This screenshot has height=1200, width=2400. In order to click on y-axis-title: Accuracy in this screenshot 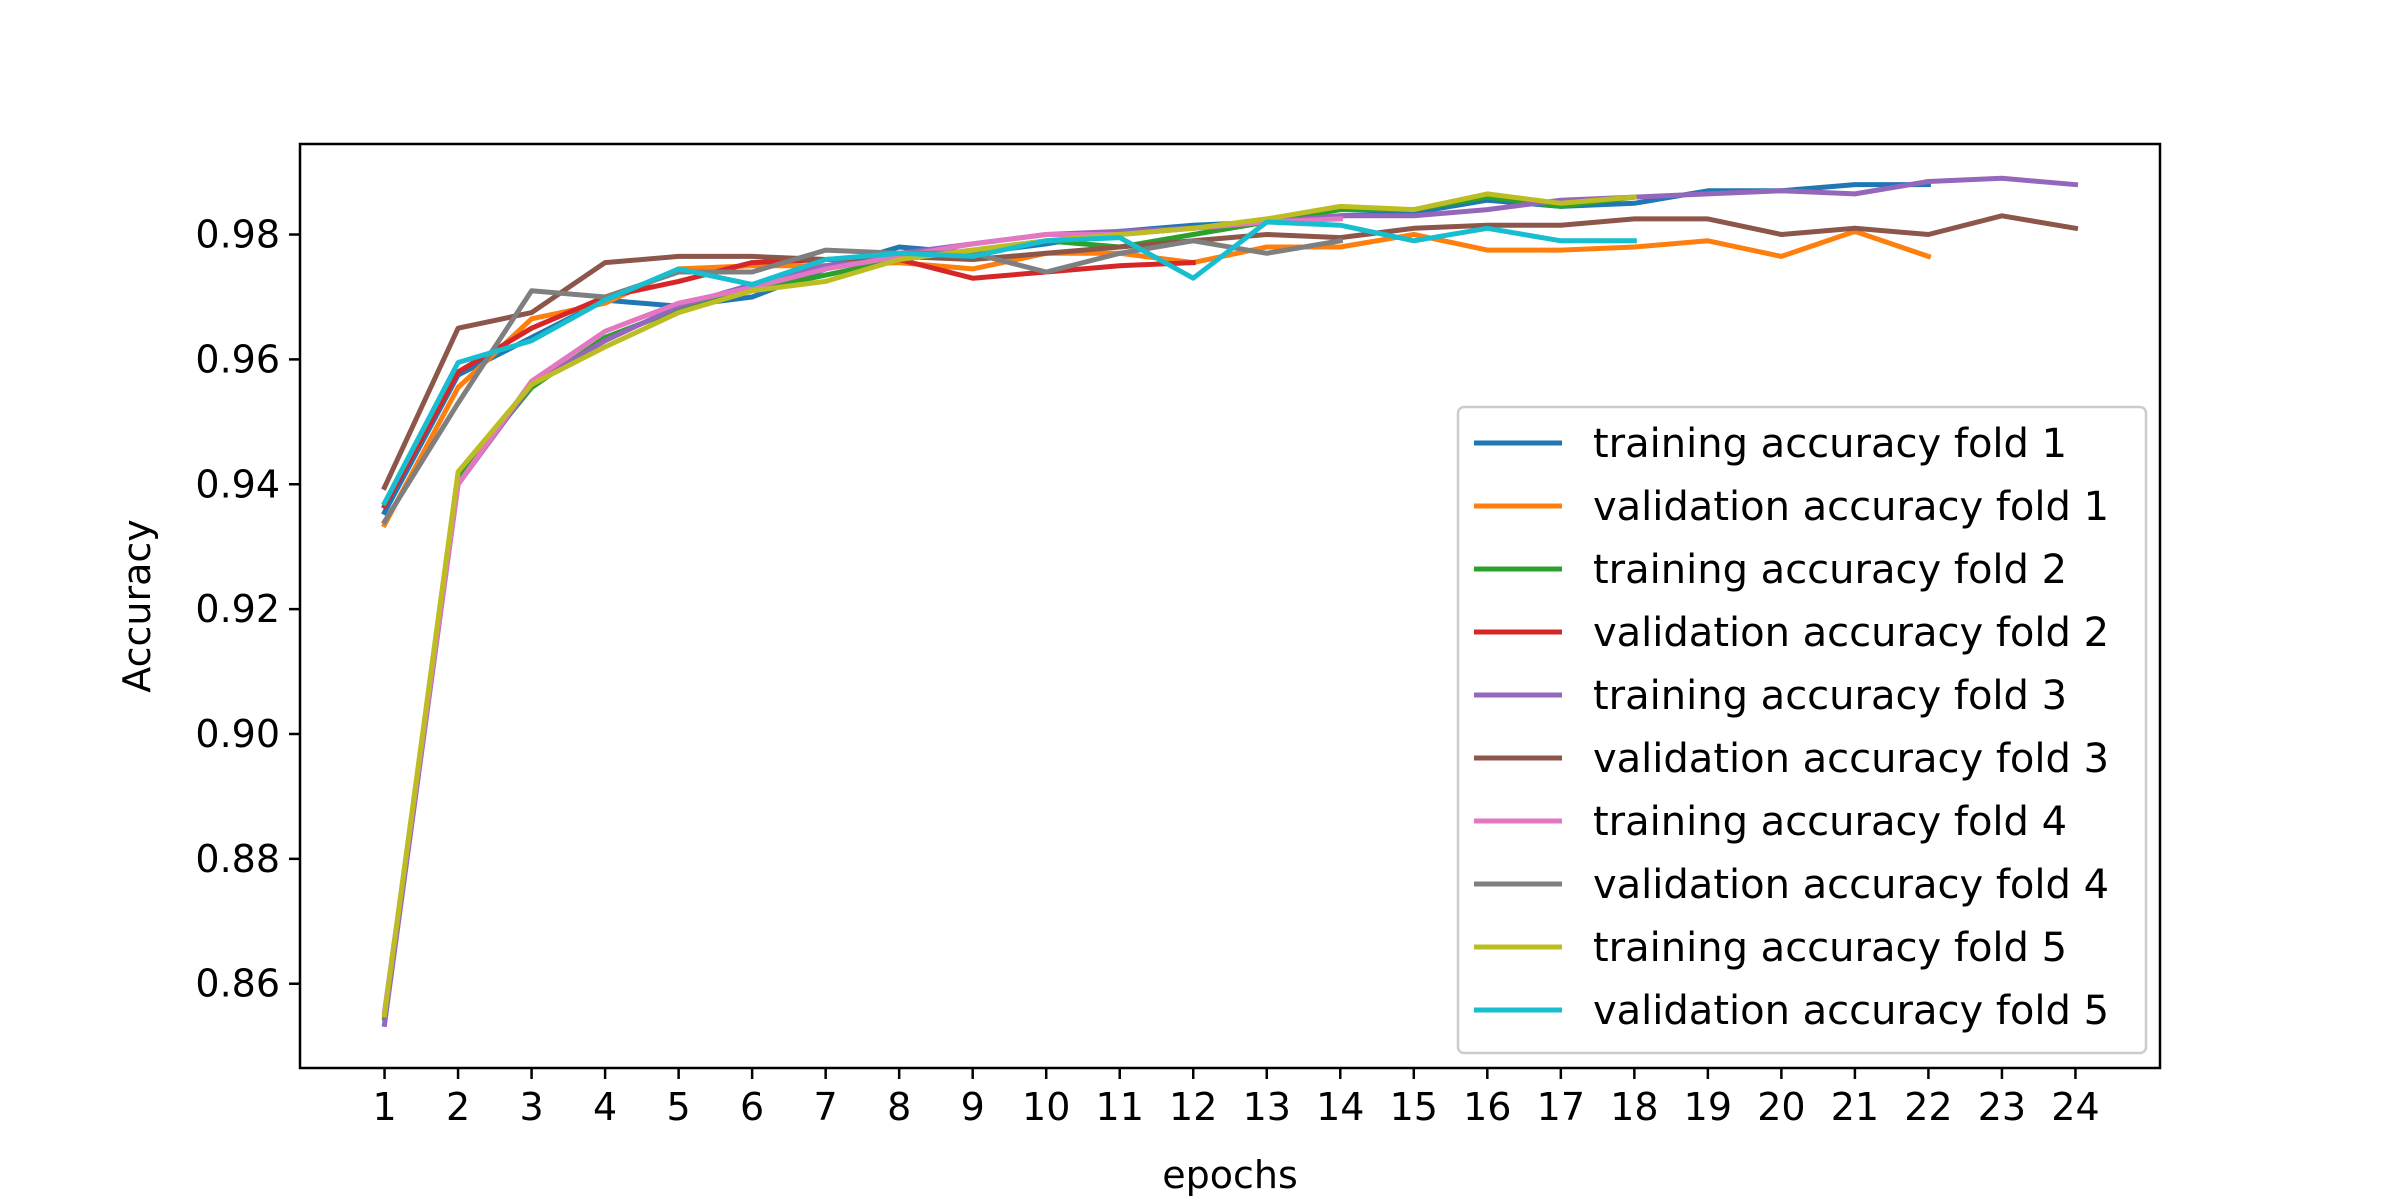, I will do `click(137, 606)`.